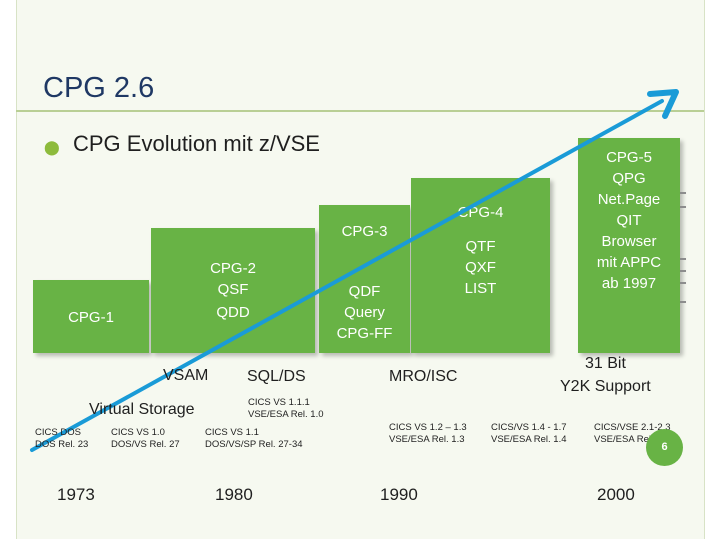 The width and height of the screenshot is (720, 540). What do you see at coordinates (234, 494) in the screenshot?
I see `year-label: 1980` at bounding box center [234, 494].